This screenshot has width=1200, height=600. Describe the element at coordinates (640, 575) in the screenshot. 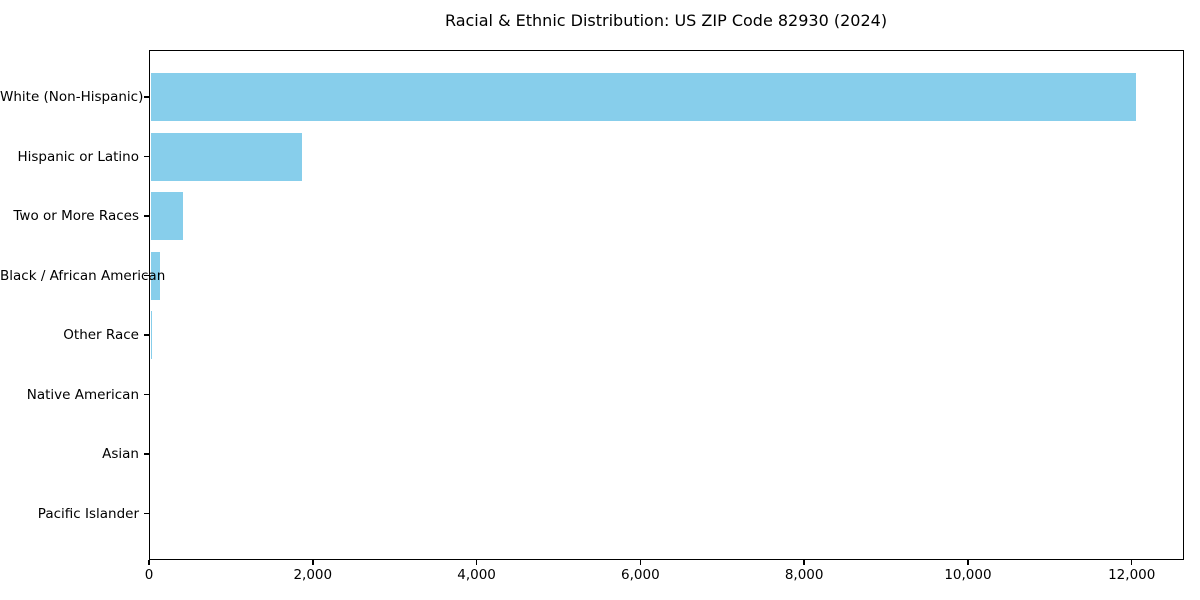

I see `x-tick-label: 6,000` at that location.